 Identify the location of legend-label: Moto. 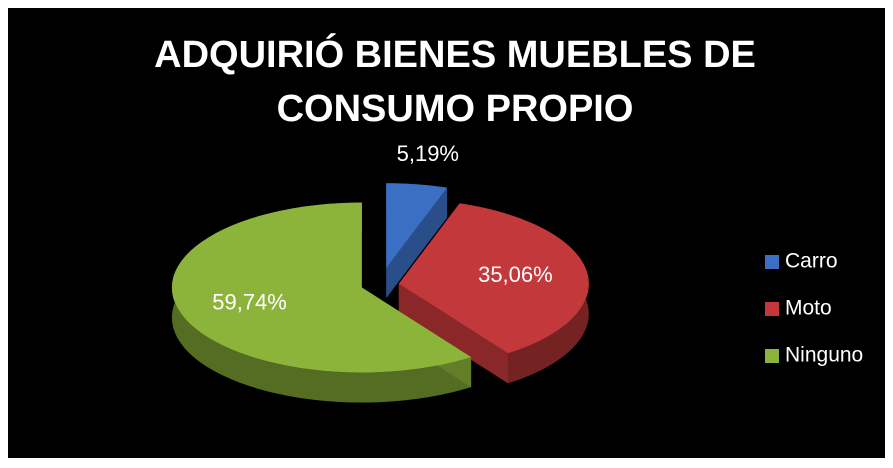
(808, 308).